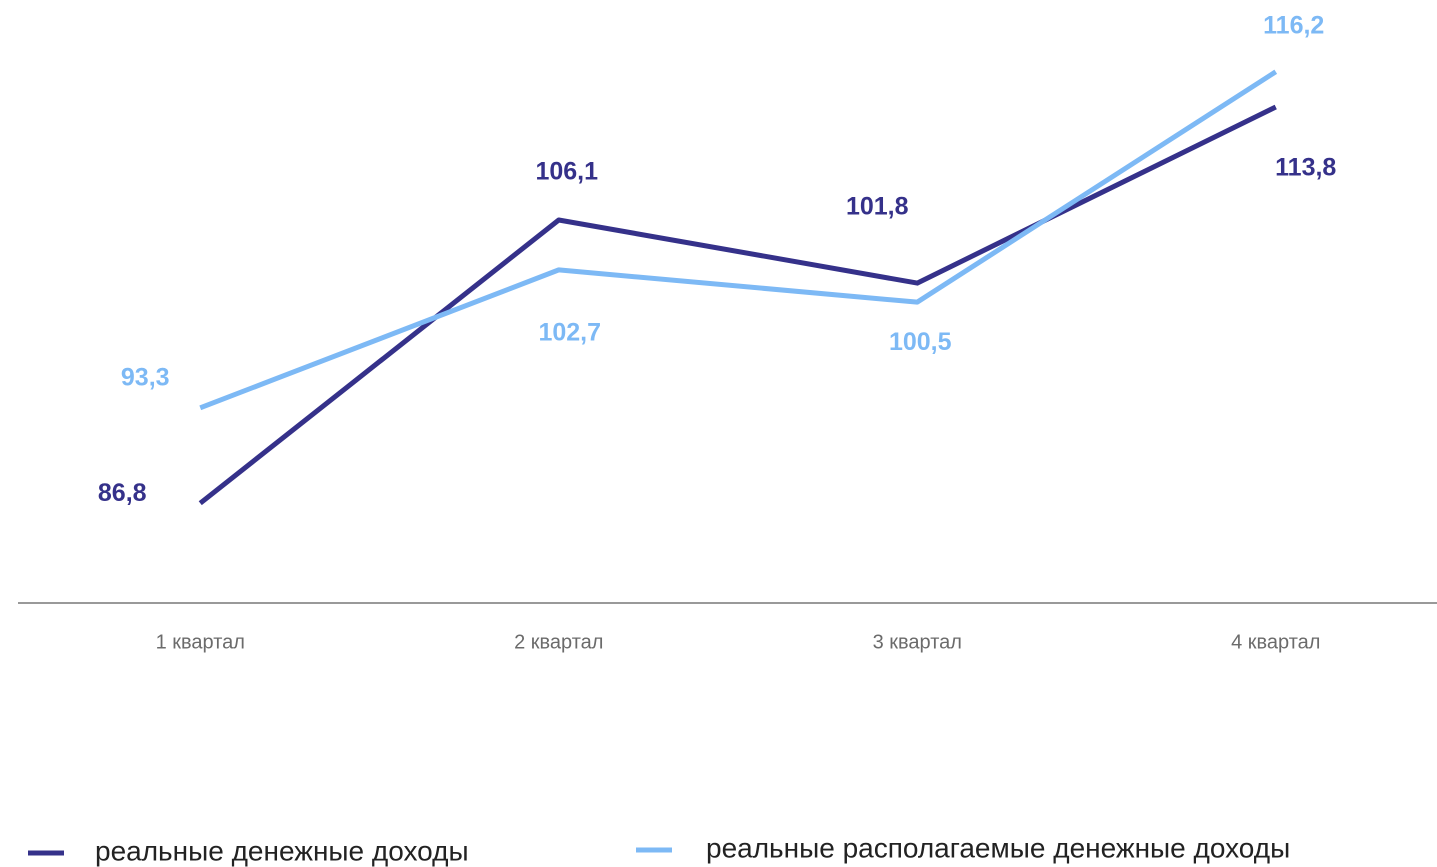 This screenshot has height=867, width=1437. Describe the element at coordinates (1275, 642) in the screenshot. I see `x-tick-label: 4 квартал` at that location.